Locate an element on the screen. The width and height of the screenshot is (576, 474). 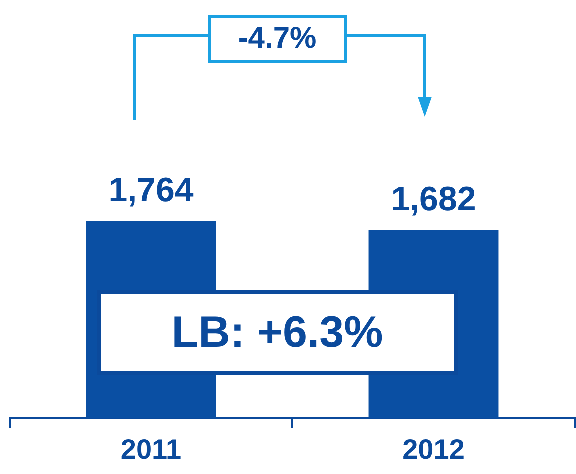
data-label: 1,764 is located at coordinates (151, 190).